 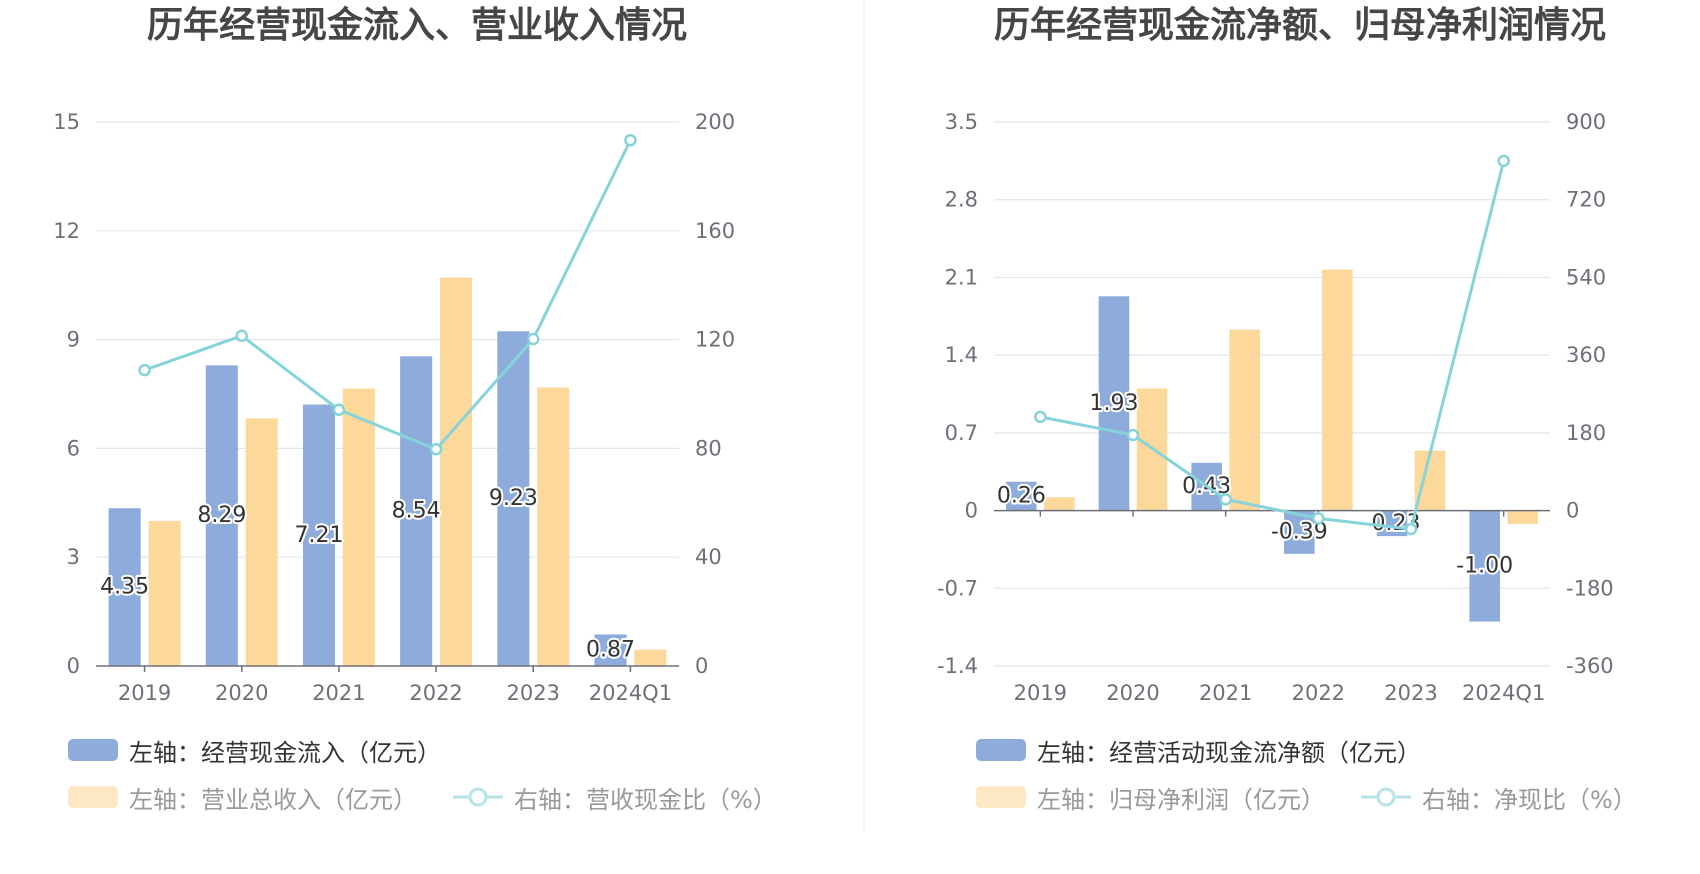 What do you see at coordinates (1181, 799) in the screenshot?
I see `chart2-legend-label-net-profit: 左轴：归母净利润（亿元）` at bounding box center [1181, 799].